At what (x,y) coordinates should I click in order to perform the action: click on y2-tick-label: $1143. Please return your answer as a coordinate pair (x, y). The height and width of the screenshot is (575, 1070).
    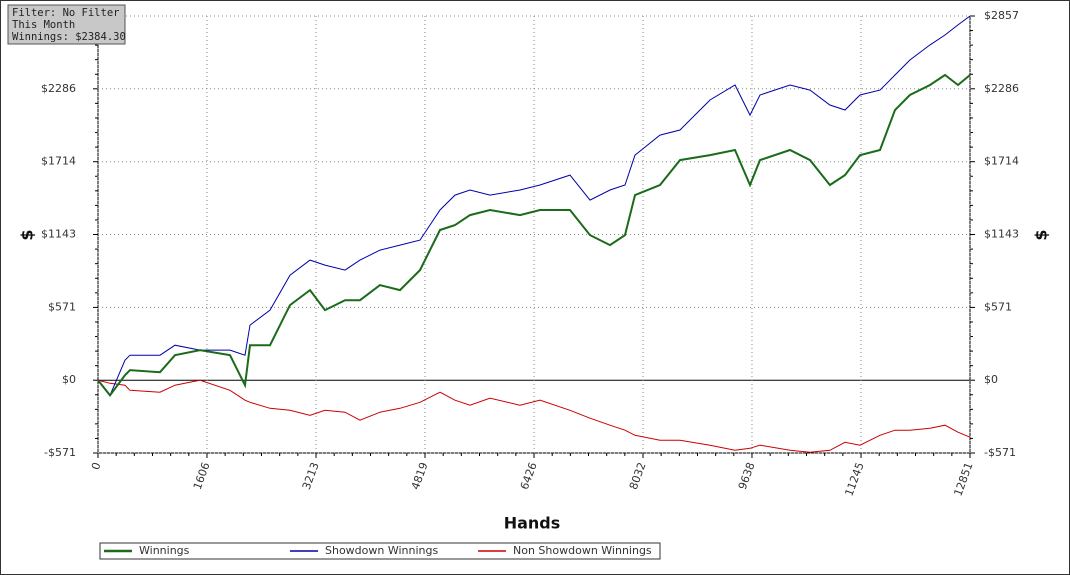
    Looking at the image, I should click on (1001, 234).